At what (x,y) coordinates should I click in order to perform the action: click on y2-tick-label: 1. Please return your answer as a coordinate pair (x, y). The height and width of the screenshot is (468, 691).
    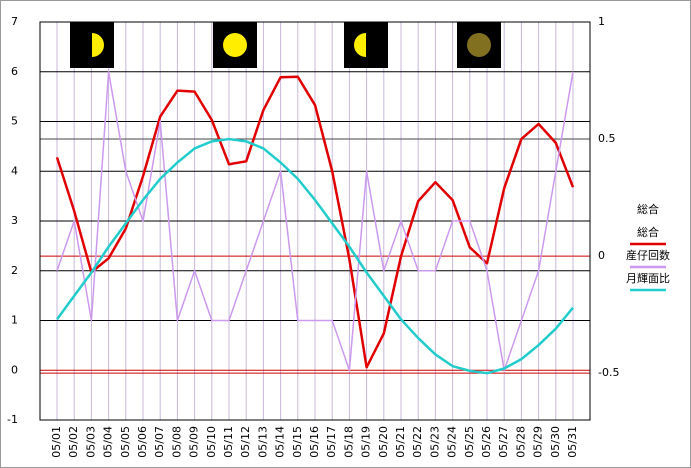
    Looking at the image, I should click on (601, 21).